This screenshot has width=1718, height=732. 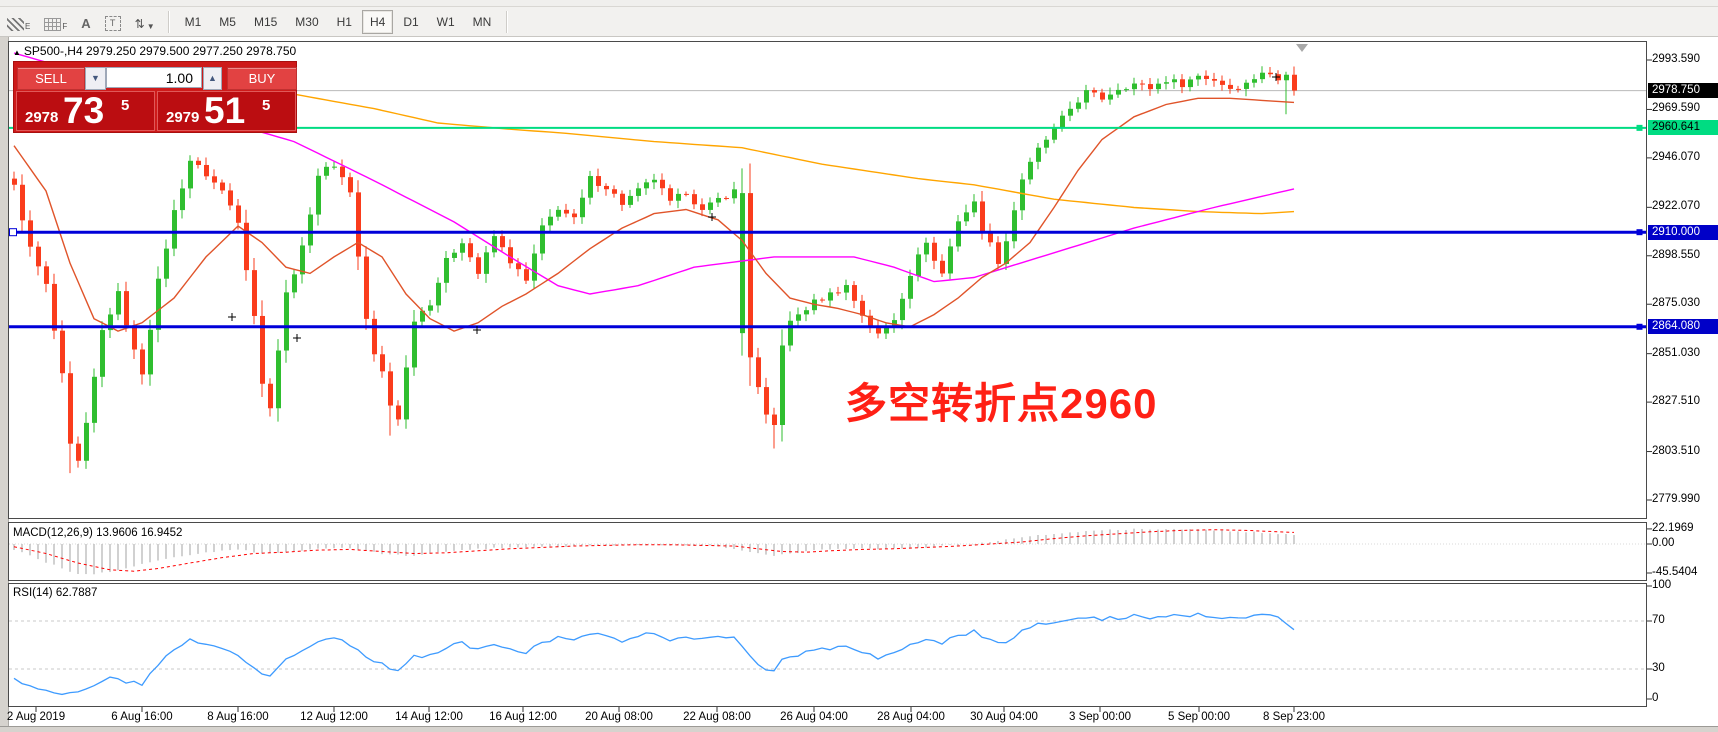 I want to click on orange-slow-ma-line, so click(x=794, y=154).